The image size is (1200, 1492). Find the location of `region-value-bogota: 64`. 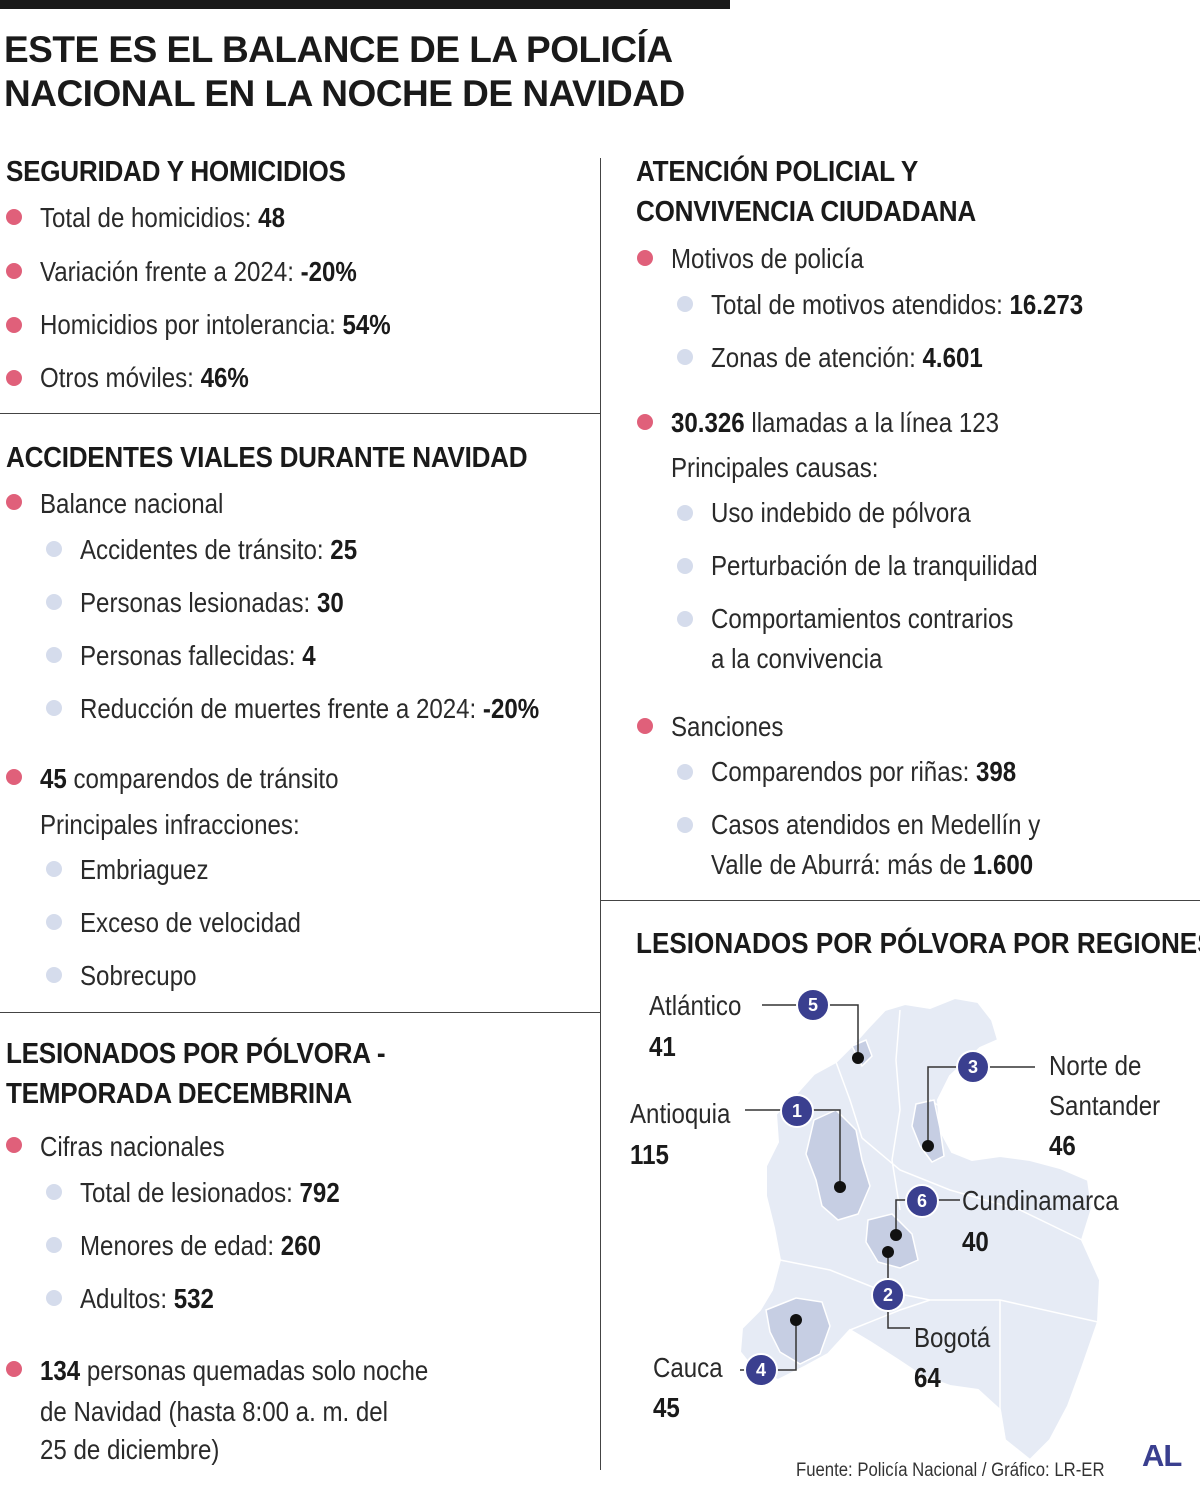

region-value-bogota: 64 is located at coordinates (927, 1377).